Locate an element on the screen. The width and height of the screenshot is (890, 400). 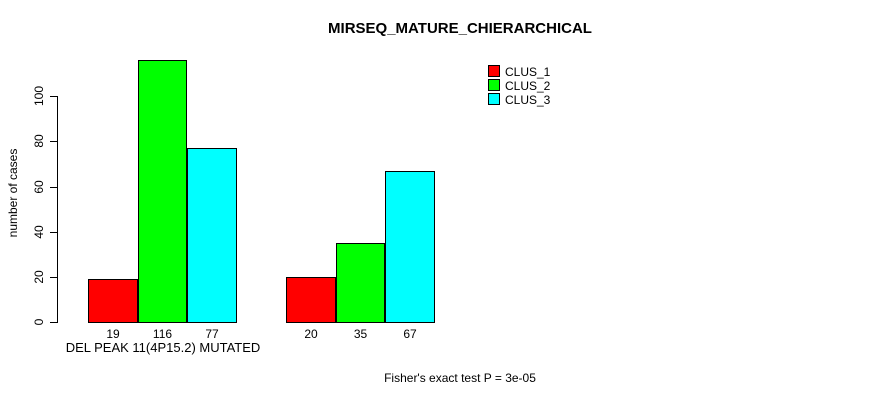
y-tick-label: 40 is located at coordinates (39, 232).